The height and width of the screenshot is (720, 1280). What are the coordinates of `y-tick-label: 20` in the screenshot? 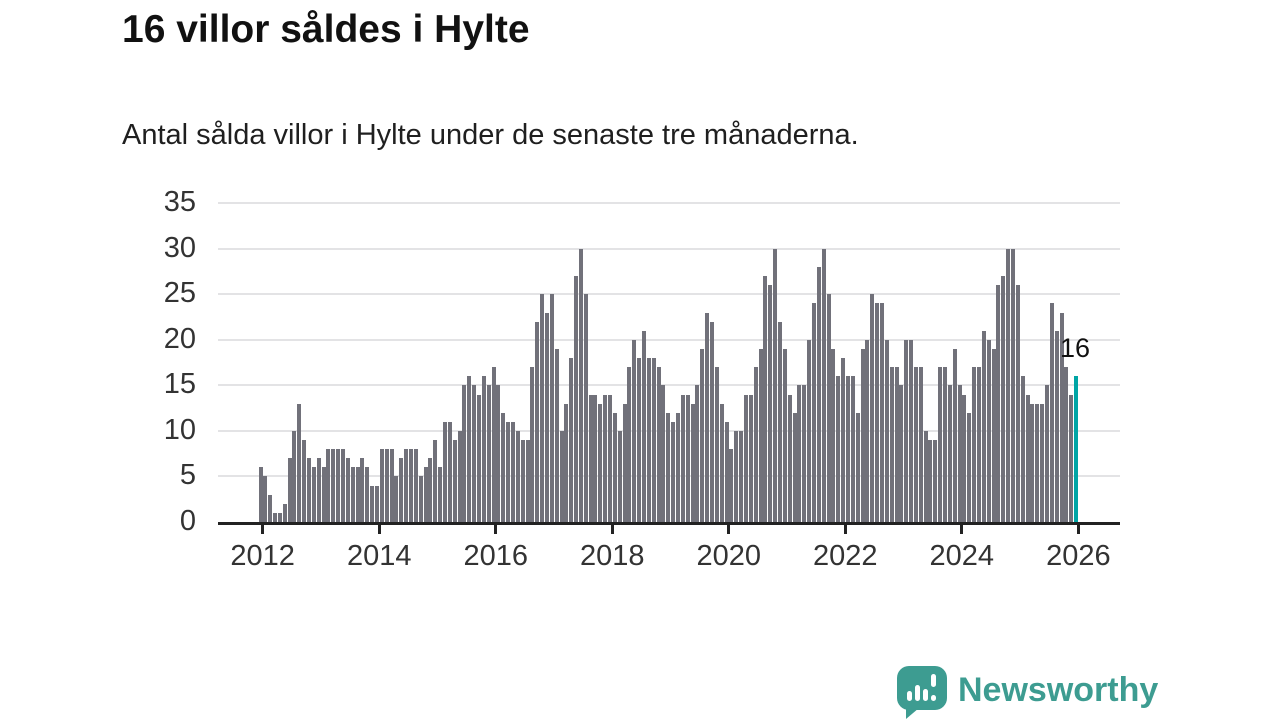 It's located at (179, 338).